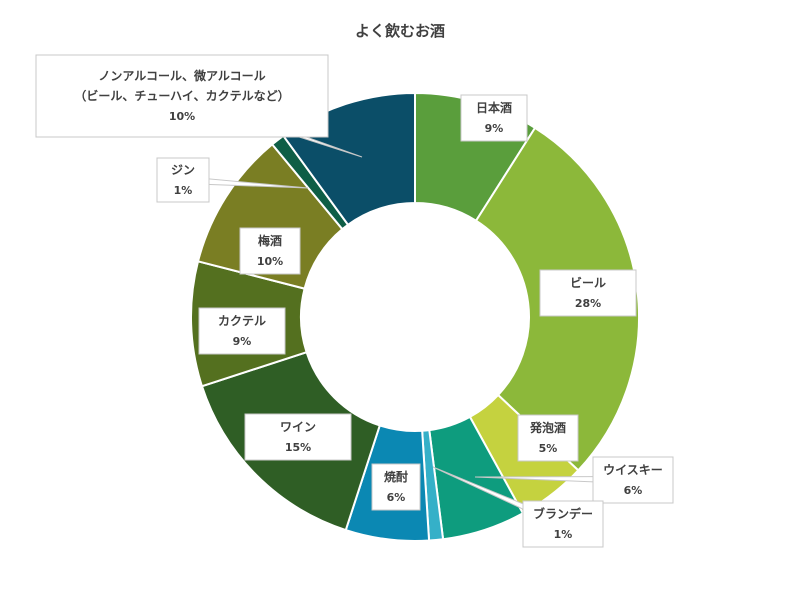  I want to click on slice-label-8: 梅酒 10%, so click(270, 251).